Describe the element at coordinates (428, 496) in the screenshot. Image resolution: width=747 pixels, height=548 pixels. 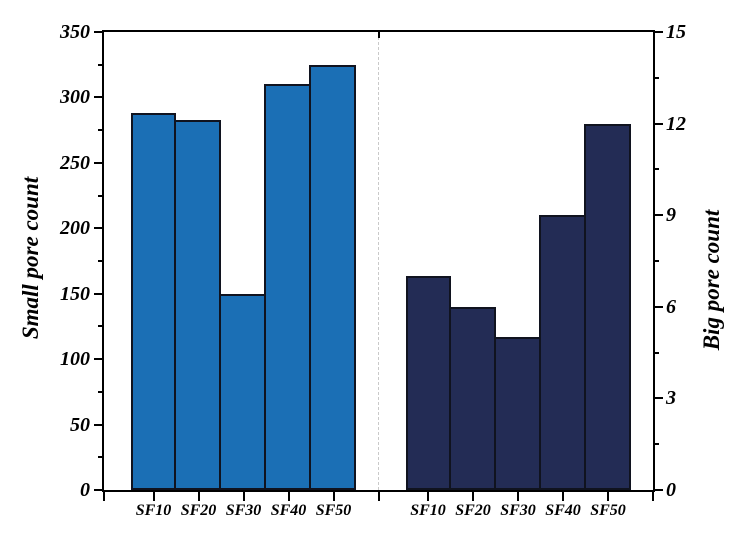
I see `big-pore-xtick-sf10` at that location.